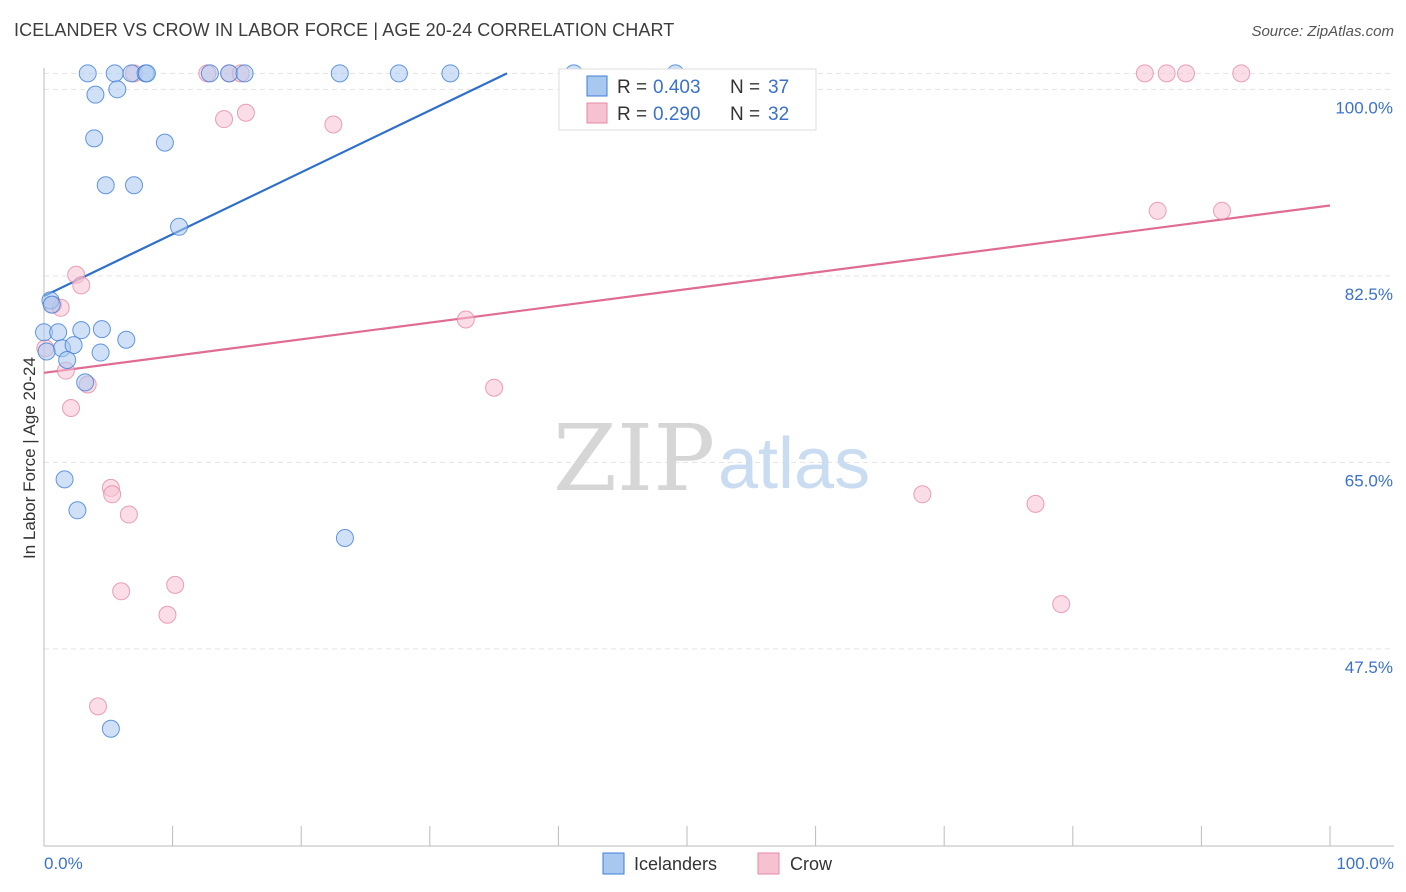  What do you see at coordinates (1364, 387) in the screenshot?
I see `y-tick-labels: 47.5% 65.0% 82.5% 100.0%` at bounding box center [1364, 387].